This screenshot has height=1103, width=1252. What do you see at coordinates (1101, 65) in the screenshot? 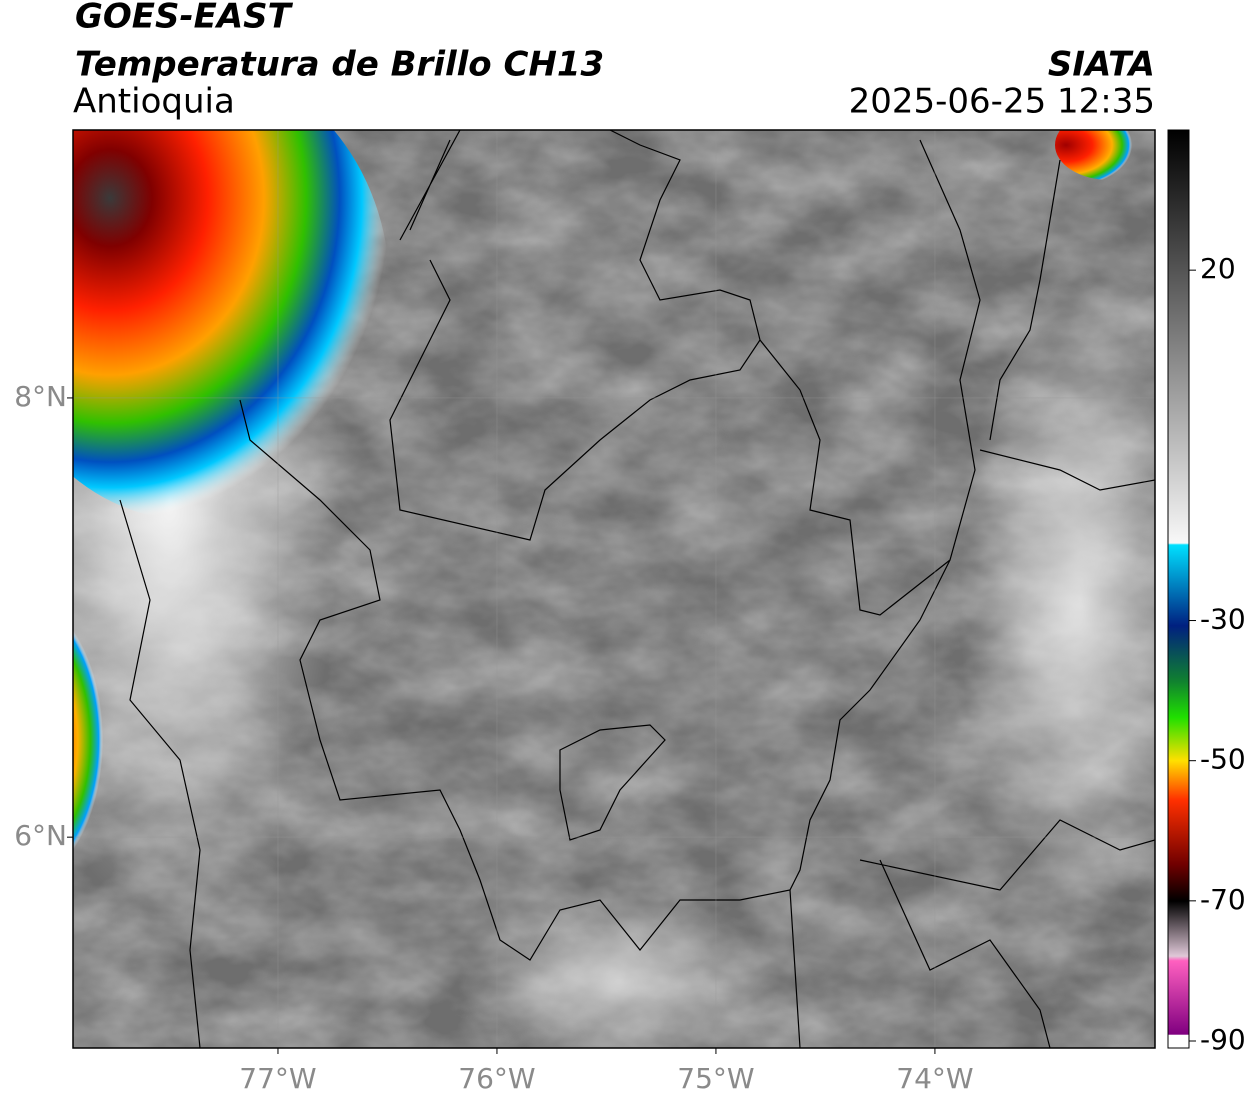
I see `source: SIATA` at bounding box center [1101, 65].